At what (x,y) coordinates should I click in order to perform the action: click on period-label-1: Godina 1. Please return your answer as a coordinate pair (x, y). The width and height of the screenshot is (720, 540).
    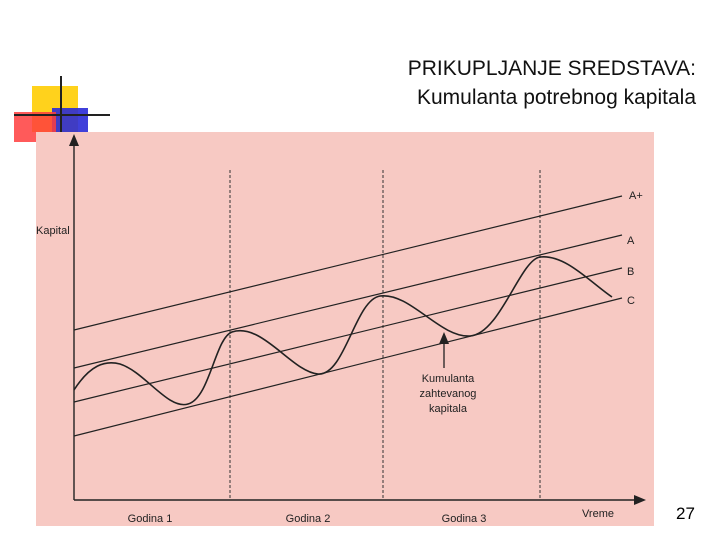
    Looking at the image, I should click on (150, 519).